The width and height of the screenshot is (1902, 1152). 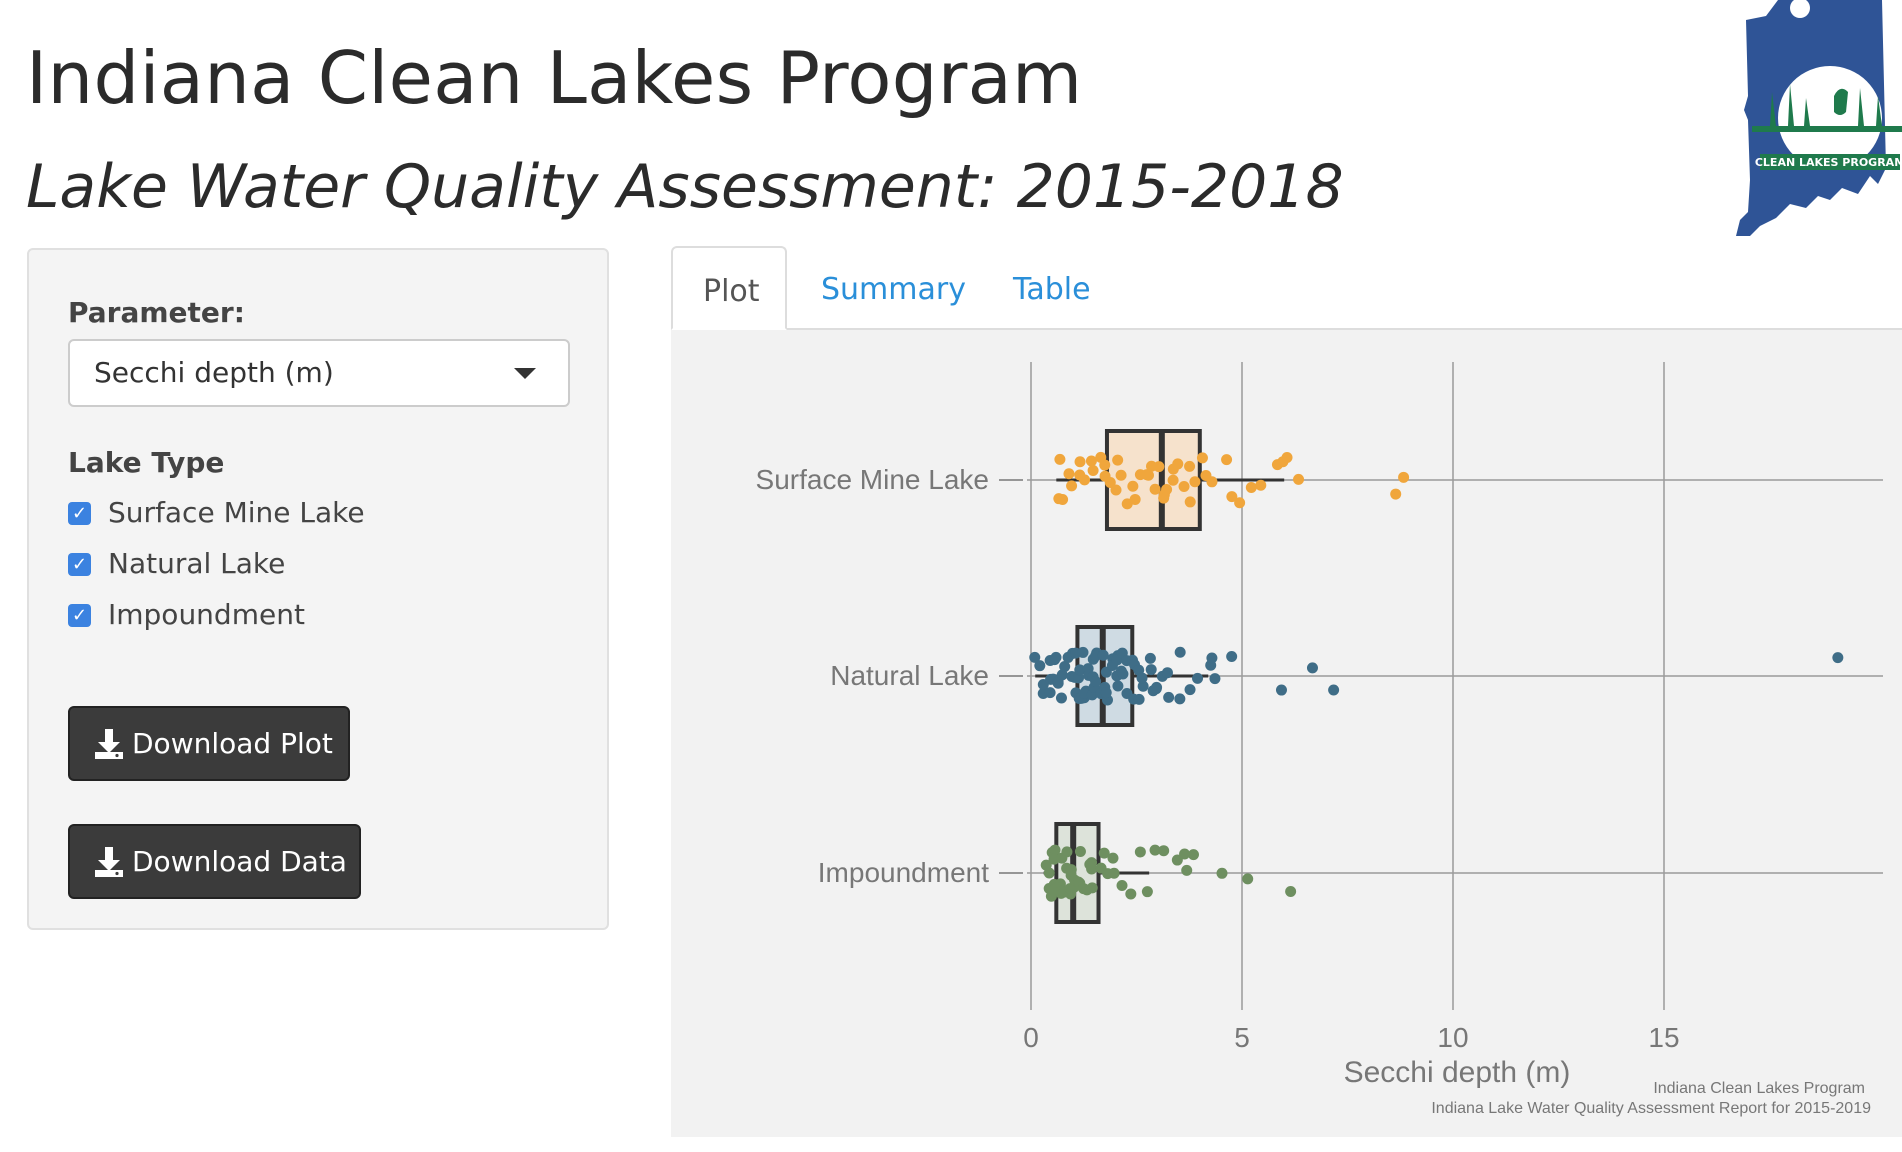 What do you see at coordinates (909, 675) in the screenshot?
I see `y-tick-label: Natural Lake` at bounding box center [909, 675].